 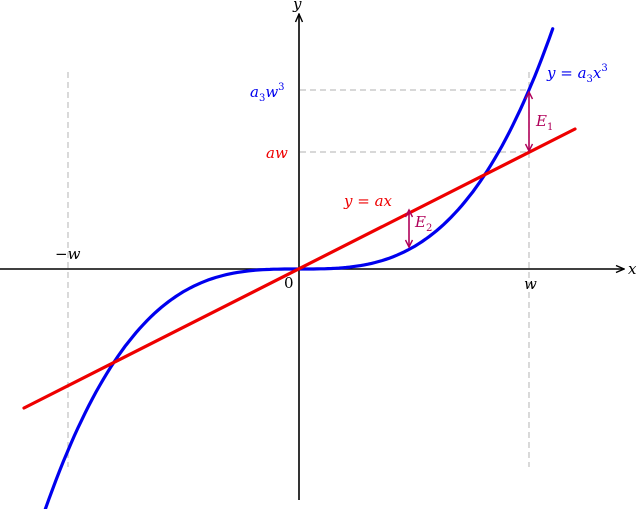 I want to click on linear-line-label: y = ax, so click(x=368, y=201).